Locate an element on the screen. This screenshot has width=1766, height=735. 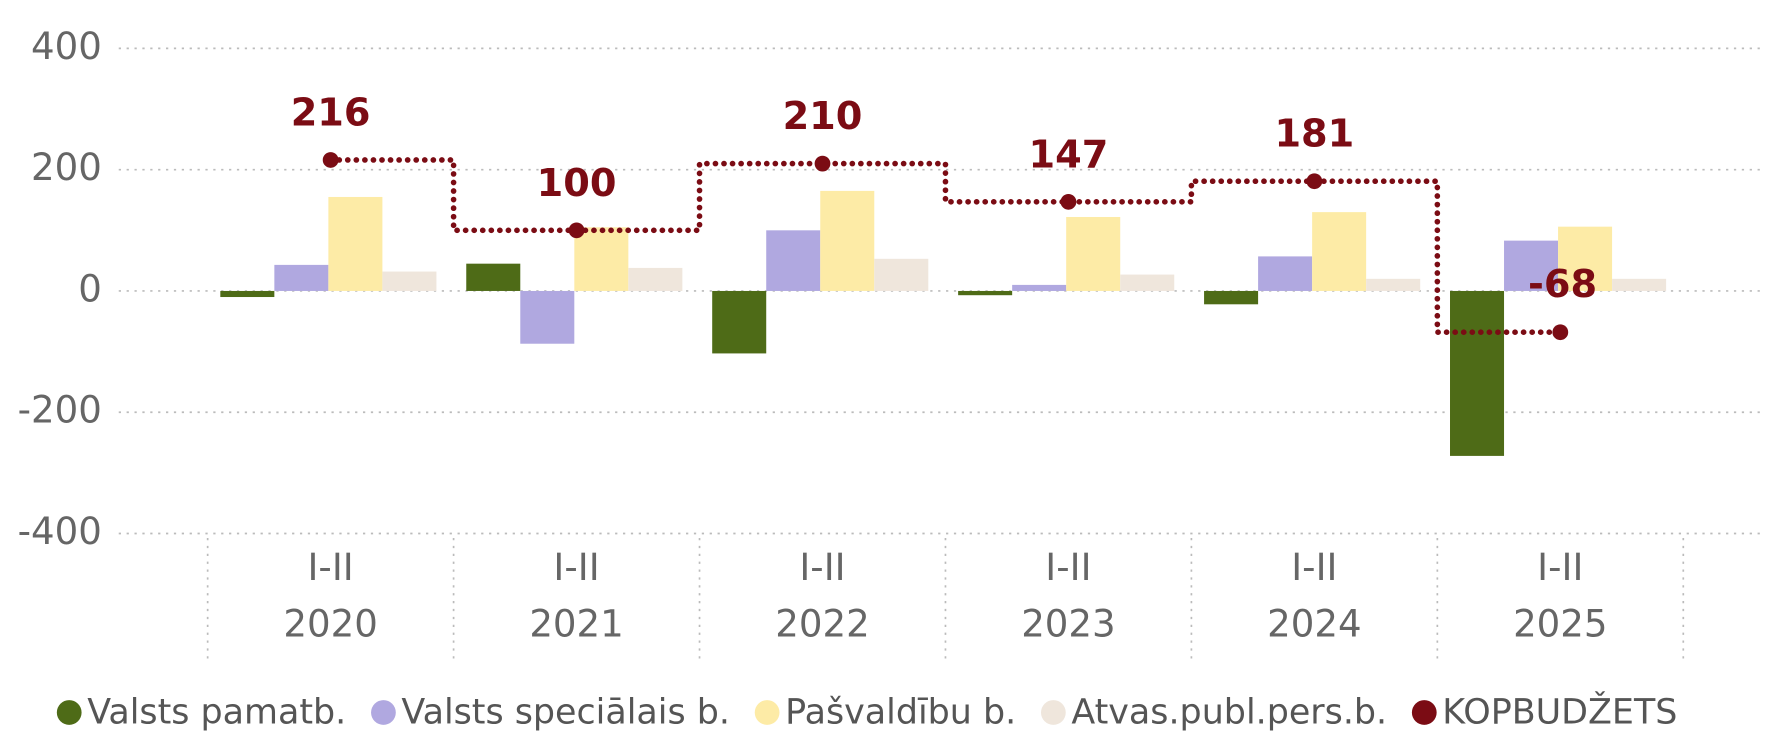
x-tick-label: 2025 is located at coordinates (1560, 623).